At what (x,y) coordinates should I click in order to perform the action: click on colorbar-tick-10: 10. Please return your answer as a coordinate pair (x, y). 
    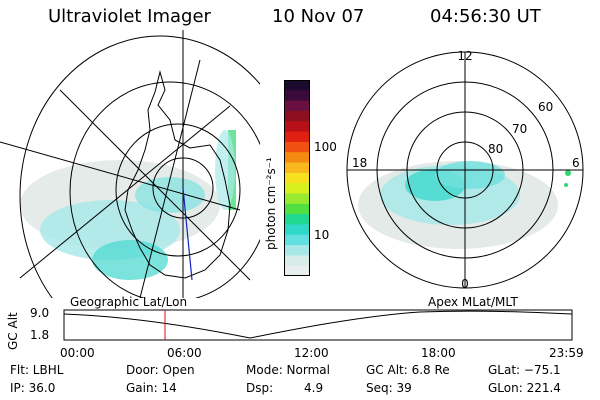
    Looking at the image, I should click on (322, 235).